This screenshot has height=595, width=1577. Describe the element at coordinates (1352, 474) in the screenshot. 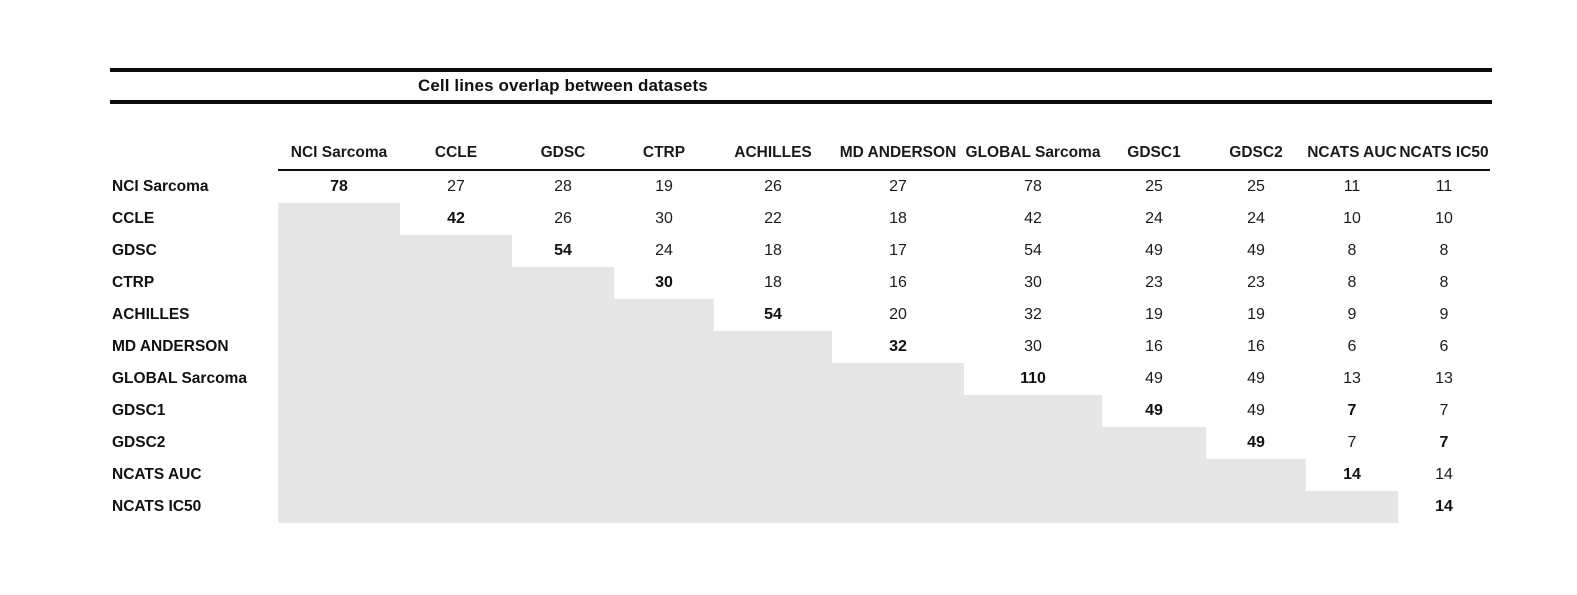

I see `cell: 14` at that location.